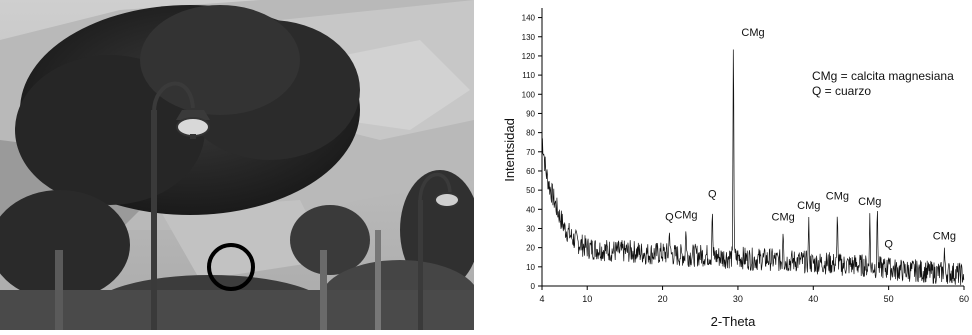  I want to click on x-tick-label: 60, so click(964, 299).